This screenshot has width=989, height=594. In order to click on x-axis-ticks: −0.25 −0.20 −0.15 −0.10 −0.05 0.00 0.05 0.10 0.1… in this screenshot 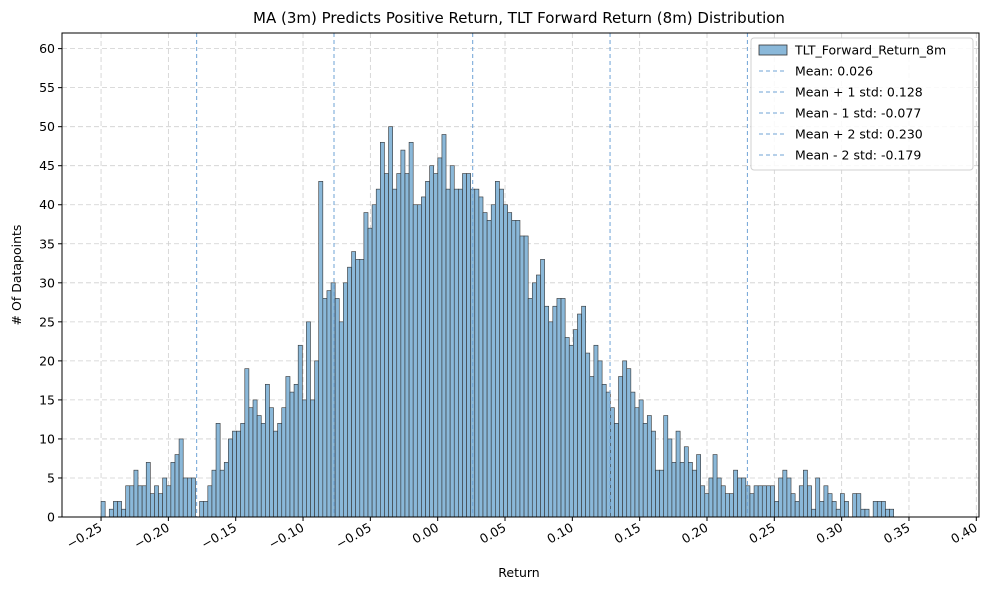, I will do `click(522, 534)`.